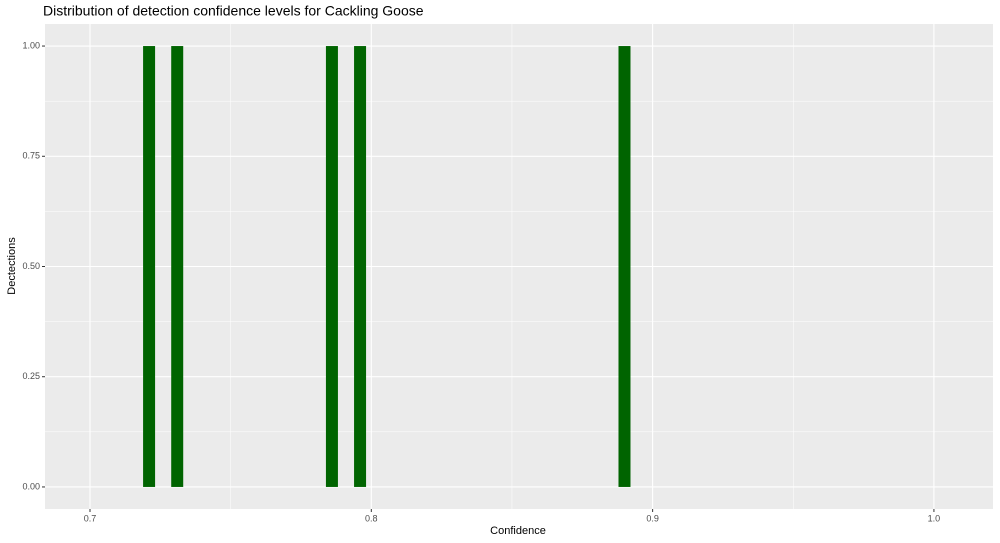 The height and width of the screenshot is (543, 1000). What do you see at coordinates (518, 531) in the screenshot?
I see `x-axis-label: Confidence` at bounding box center [518, 531].